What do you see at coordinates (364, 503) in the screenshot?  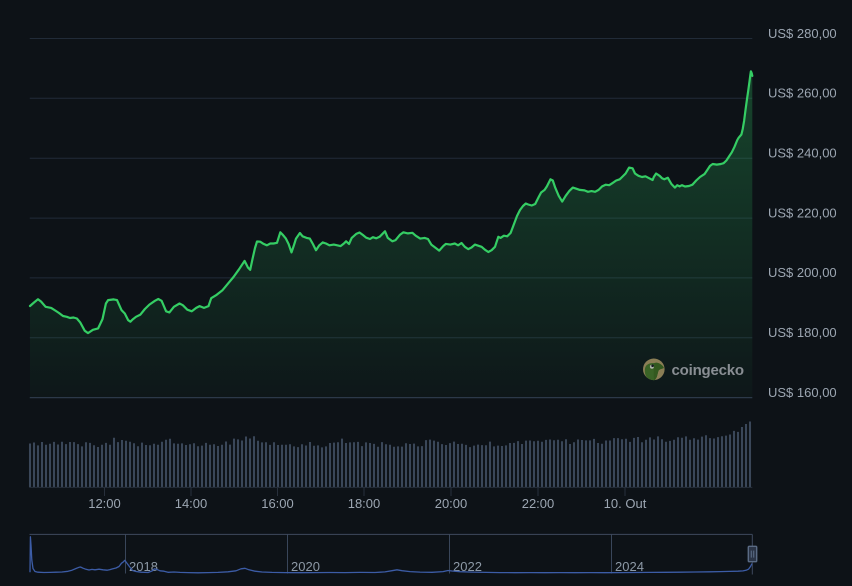 I see `svg-text: 18:00` at bounding box center [364, 503].